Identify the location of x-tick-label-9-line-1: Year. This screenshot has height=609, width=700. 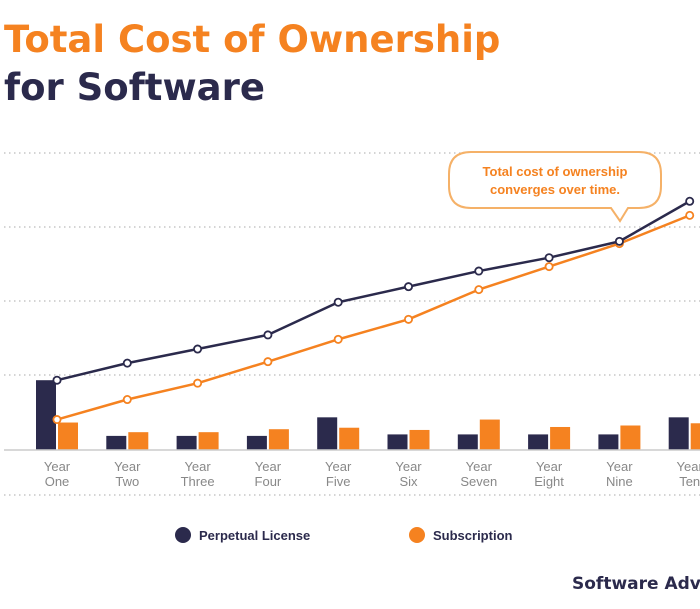
(619, 466).